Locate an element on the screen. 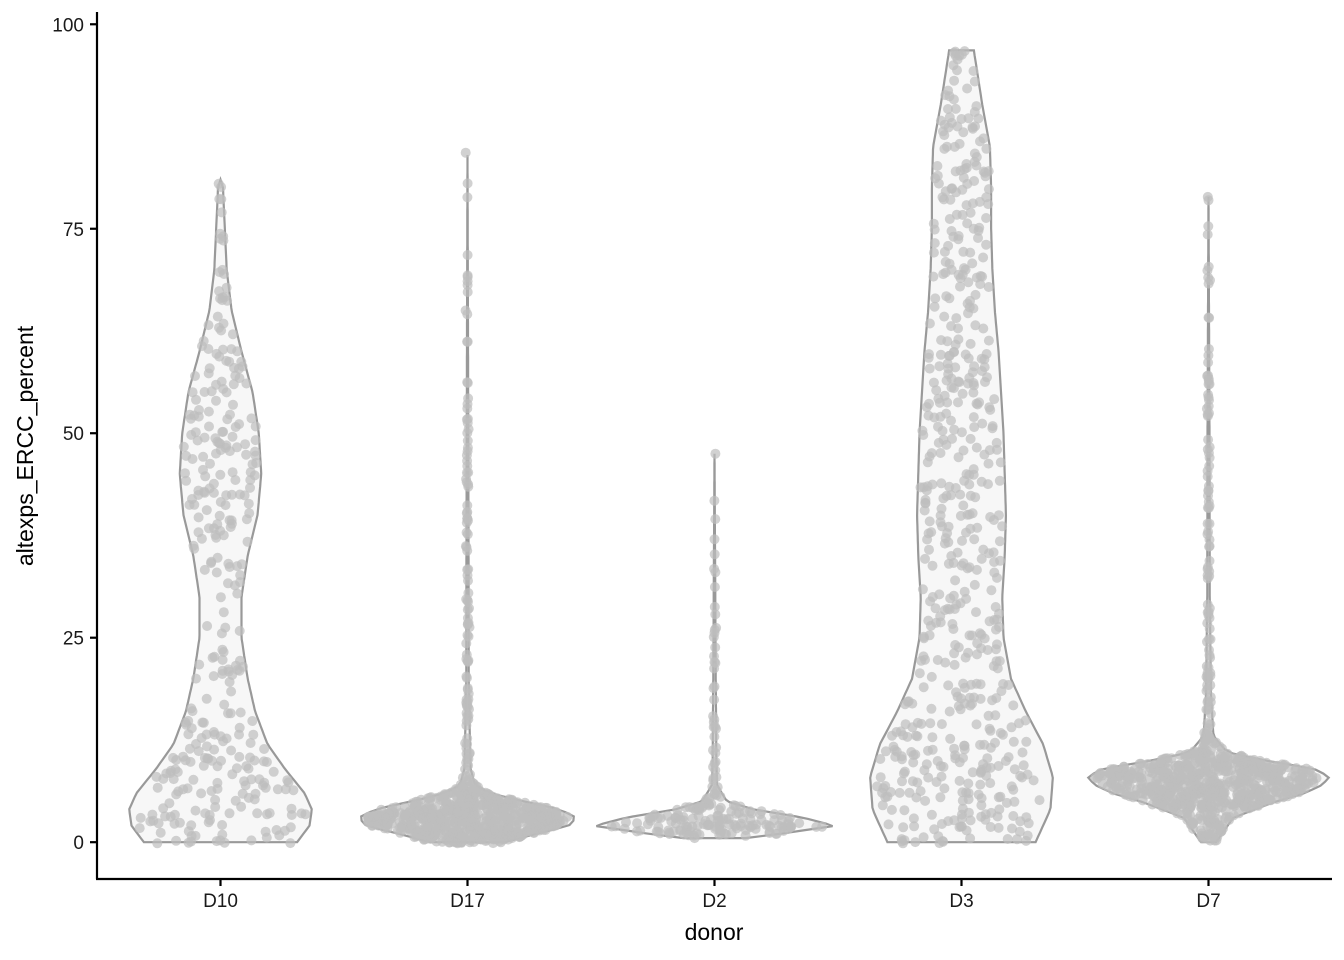  x-tick-label: D3 is located at coordinates (961, 901).